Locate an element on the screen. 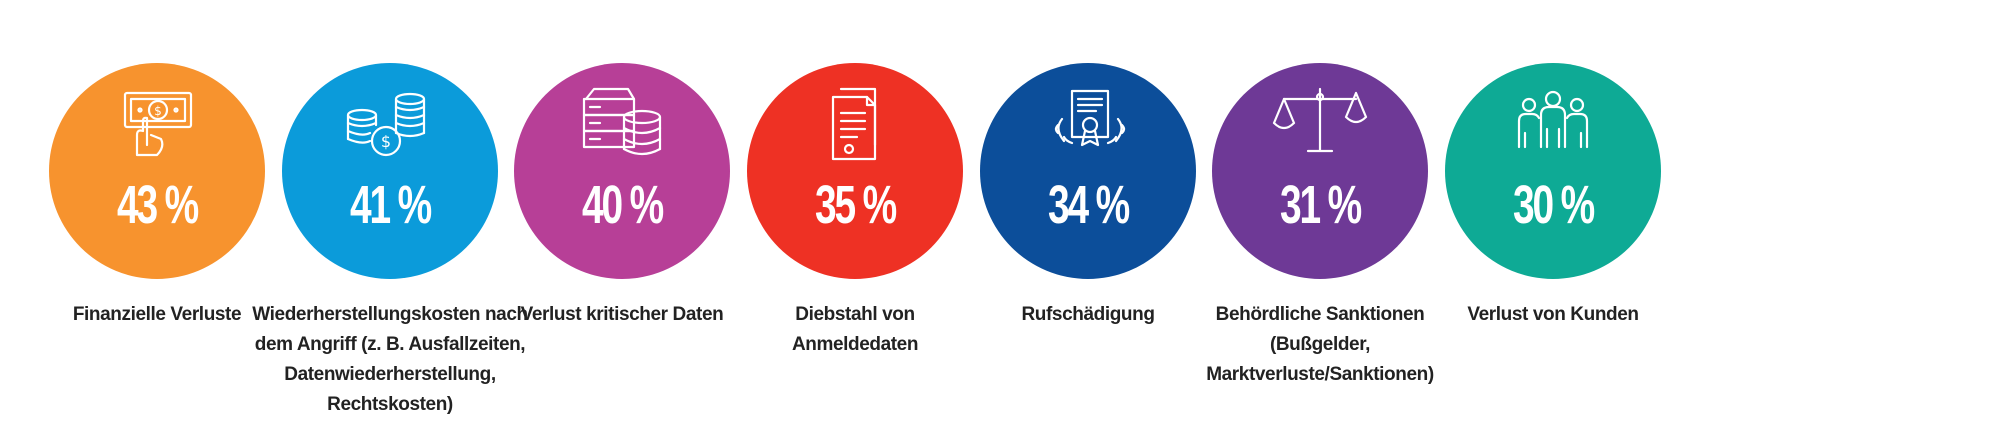  percent-value: 35 % is located at coordinates (856, 205).